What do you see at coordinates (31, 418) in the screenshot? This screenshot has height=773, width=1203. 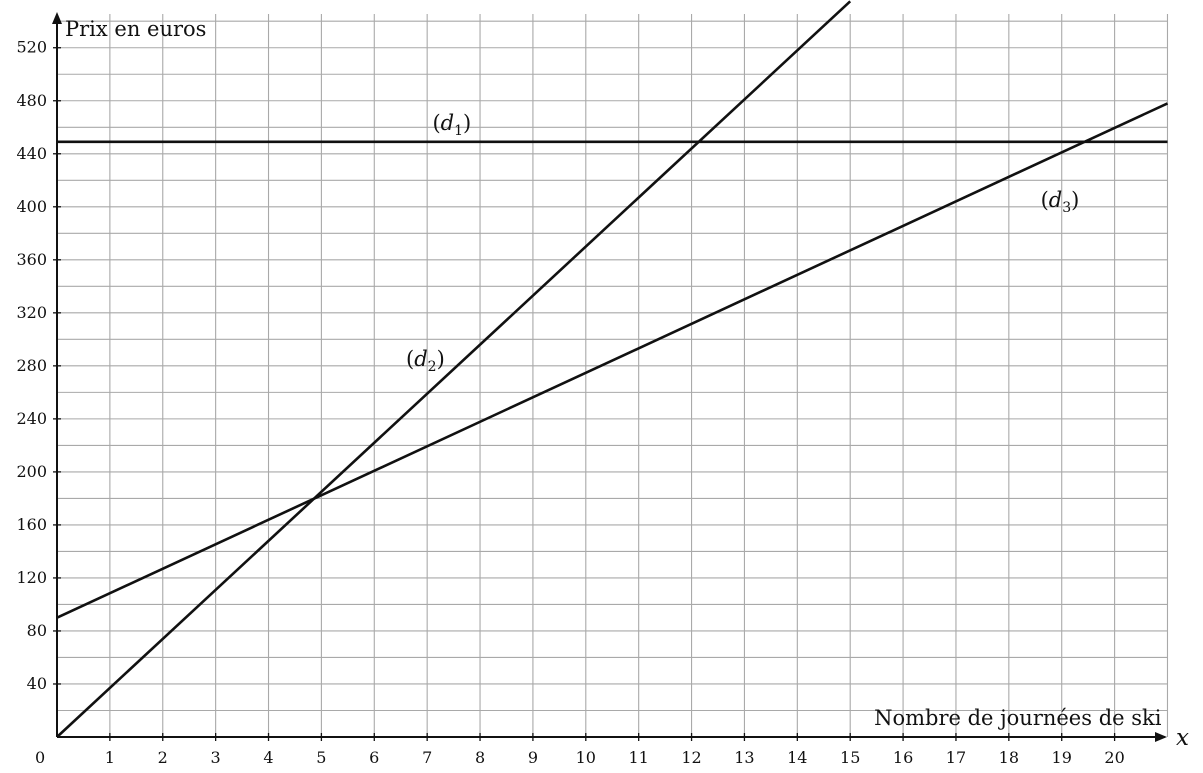 I see `y-tick-label: 240` at bounding box center [31, 418].